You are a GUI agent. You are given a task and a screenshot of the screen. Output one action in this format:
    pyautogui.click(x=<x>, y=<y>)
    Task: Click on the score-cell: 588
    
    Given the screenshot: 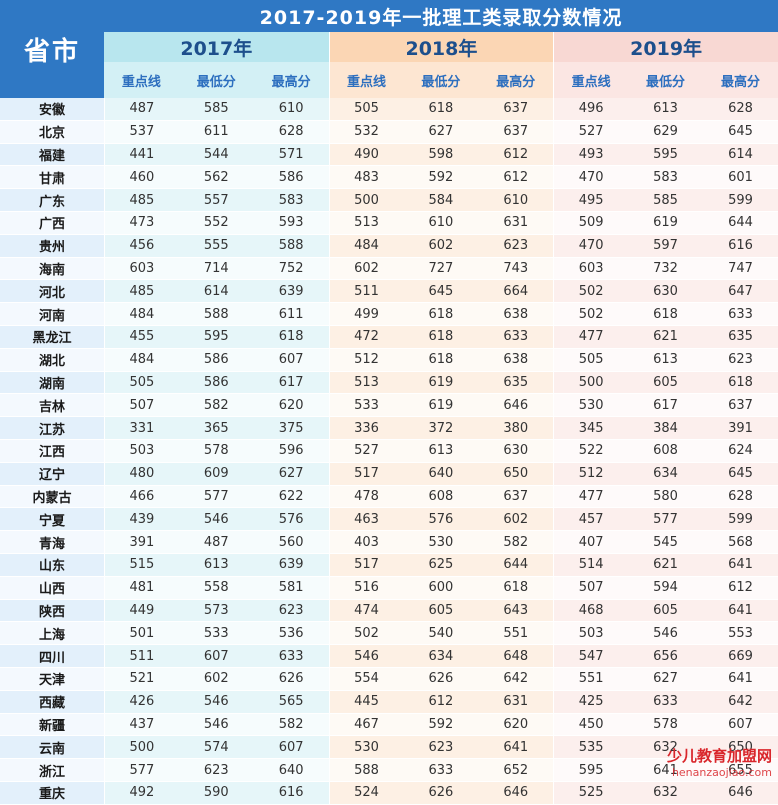 What is the action you would take?
    pyautogui.click(x=366, y=770)
    